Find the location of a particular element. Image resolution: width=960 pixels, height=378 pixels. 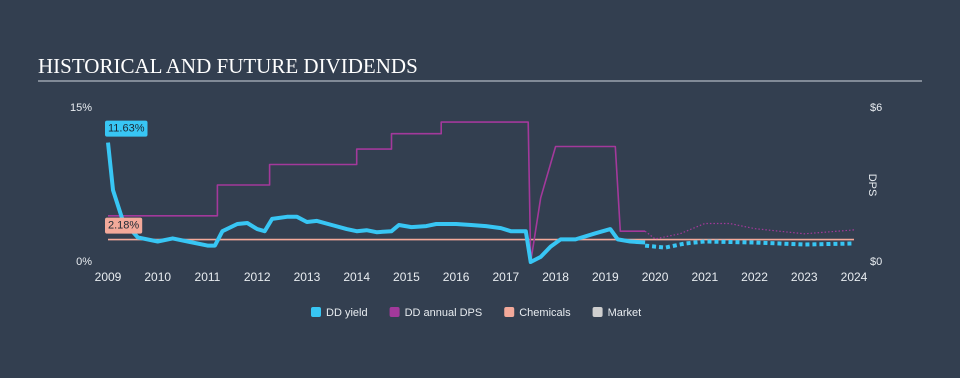

x-tick-label: 2014 is located at coordinates (356, 277).